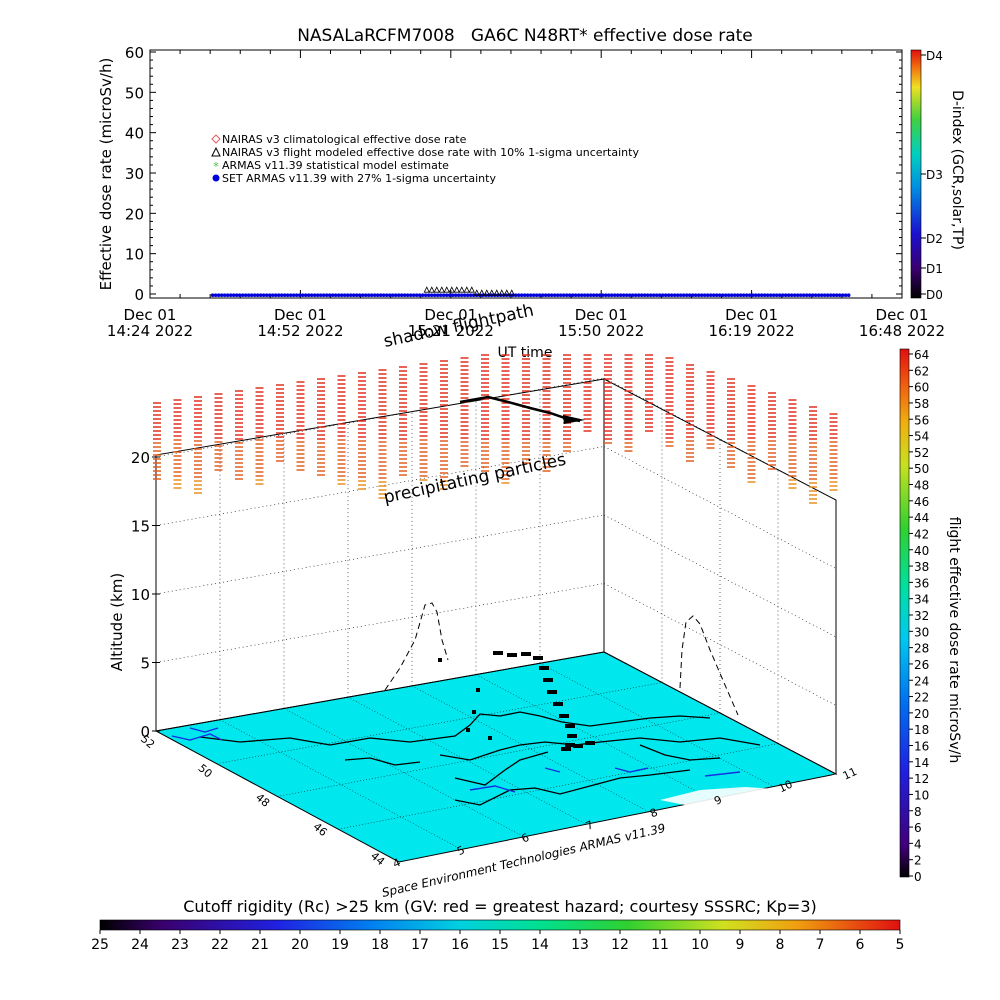 The image size is (1000, 1000). I want to click on precipitating-particles, so click(495, 429).